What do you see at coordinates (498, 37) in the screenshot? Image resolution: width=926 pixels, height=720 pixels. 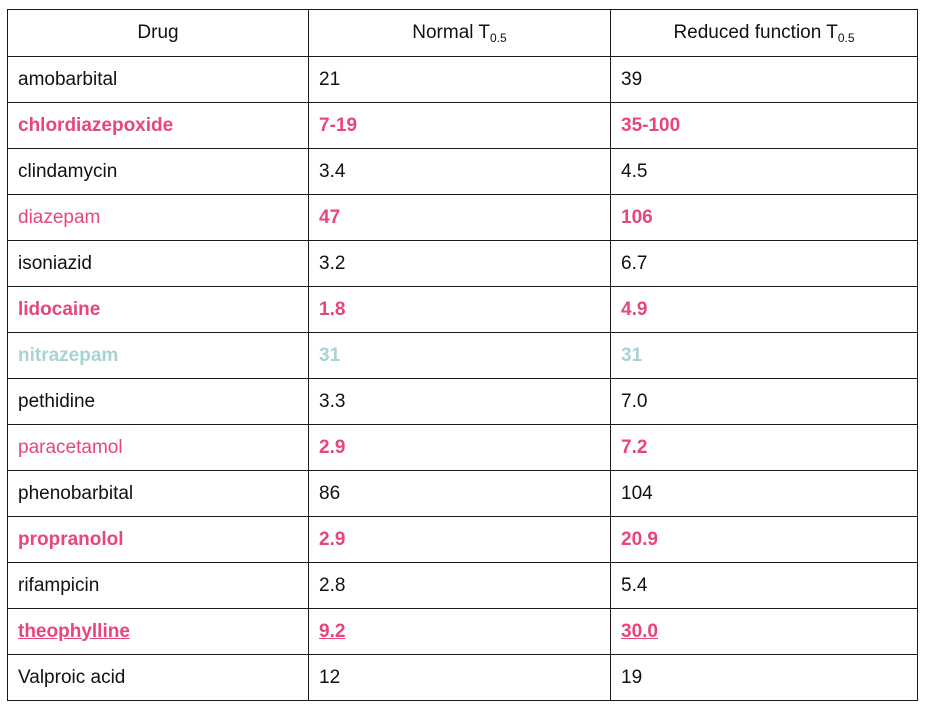 I see `header-normal-subscript: 0.5` at bounding box center [498, 37].